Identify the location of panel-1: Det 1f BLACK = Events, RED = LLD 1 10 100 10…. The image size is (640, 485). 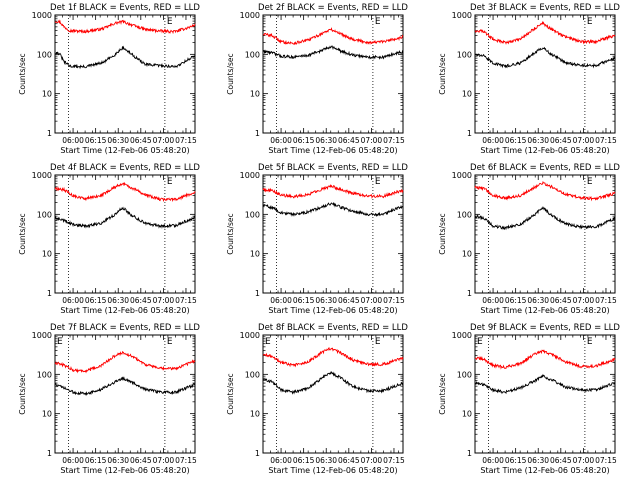
(109, 79).